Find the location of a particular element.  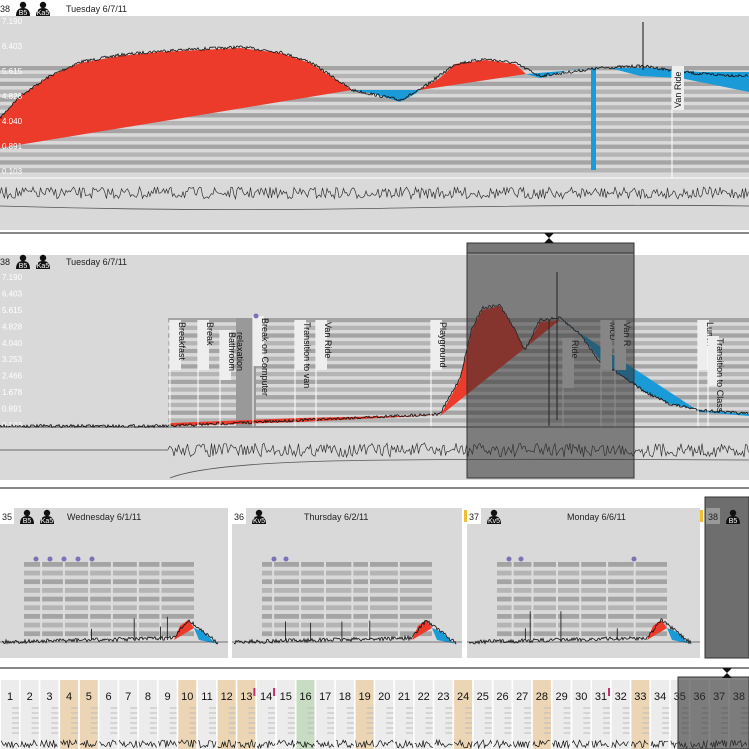

badge-head is located at coordinates (494, 513).